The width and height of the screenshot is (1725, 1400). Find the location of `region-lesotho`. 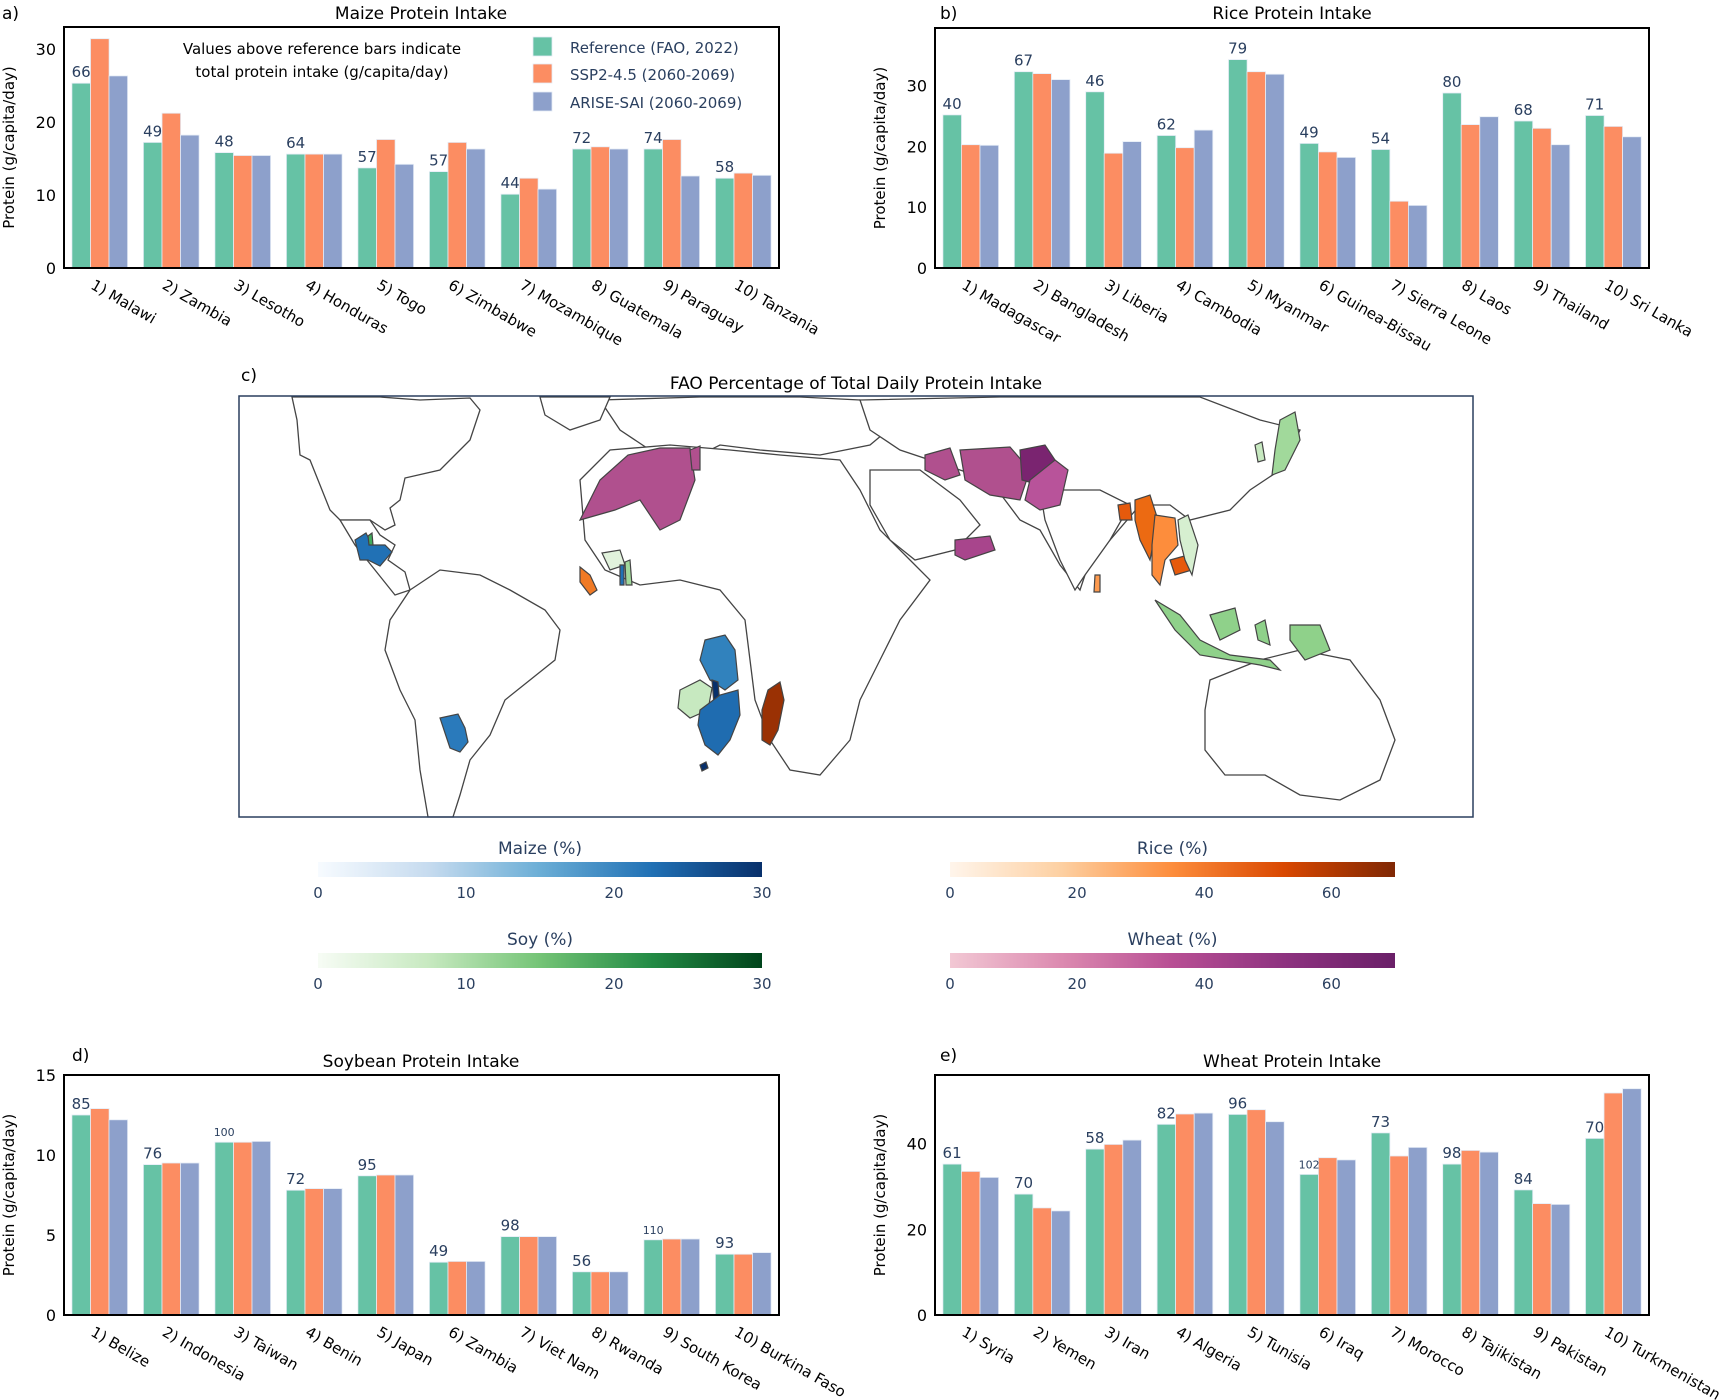

region-lesotho is located at coordinates (704, 766).